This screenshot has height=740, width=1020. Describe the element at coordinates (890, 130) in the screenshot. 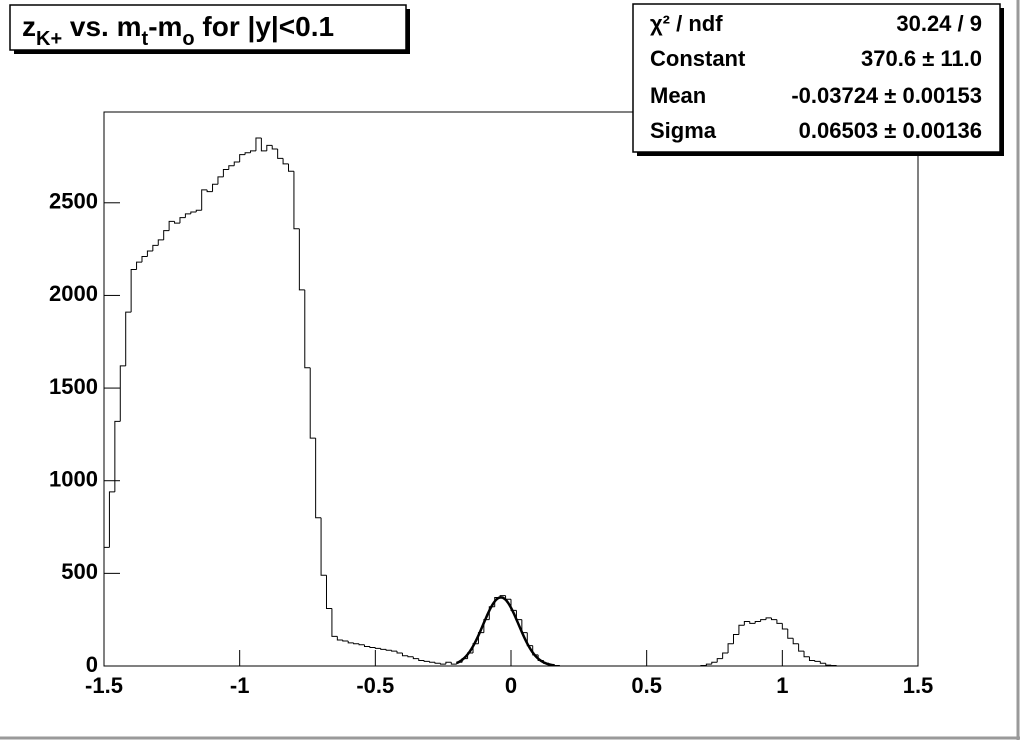

I see `stats-value: 0.06503 ± 0.00136` at that location.